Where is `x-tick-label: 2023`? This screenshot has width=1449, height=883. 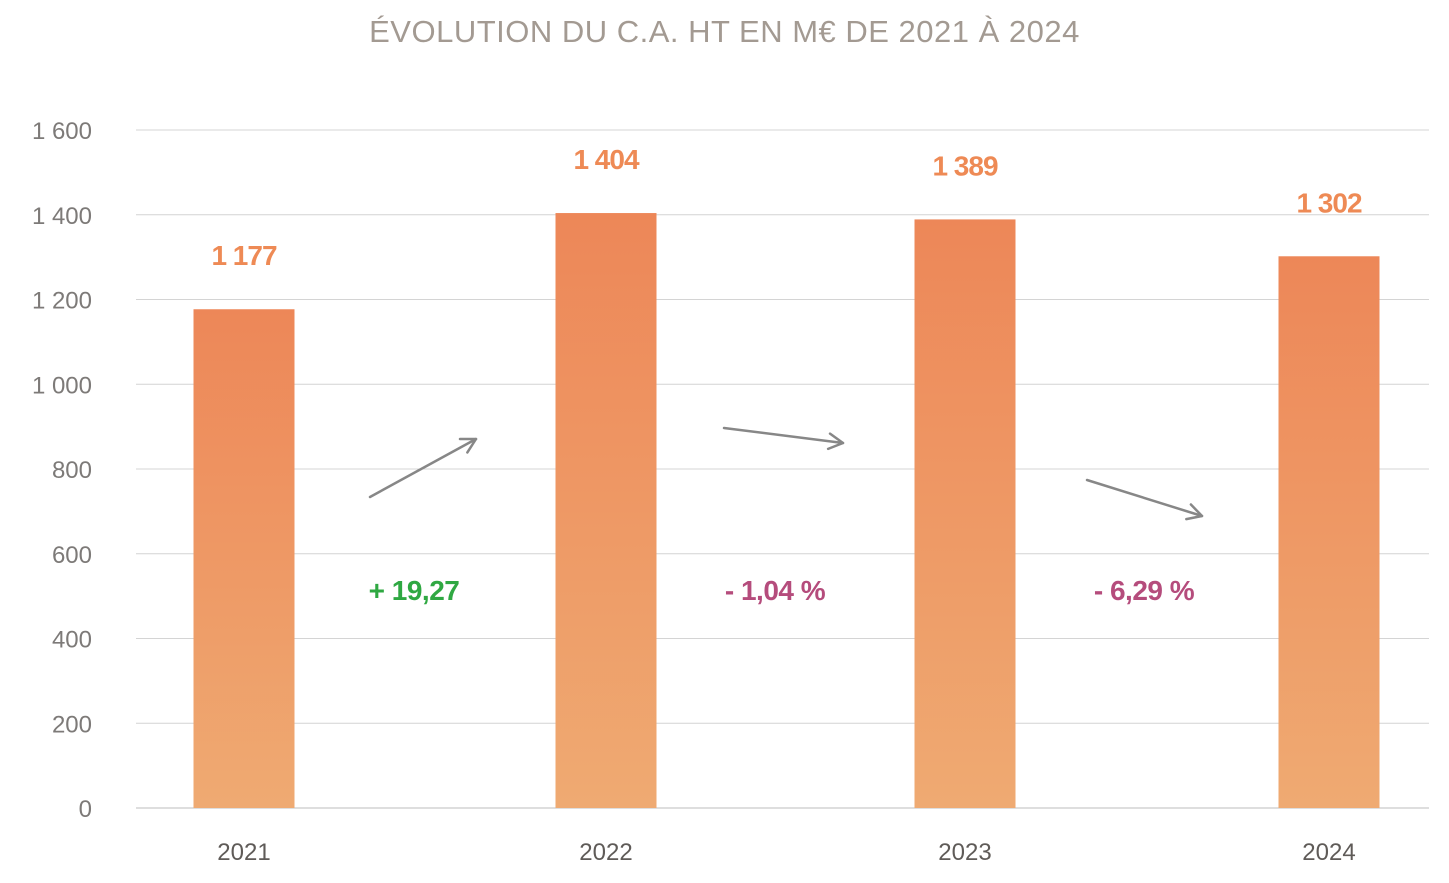
x-tick-label: 2023 is located at coordinates (964, 852).